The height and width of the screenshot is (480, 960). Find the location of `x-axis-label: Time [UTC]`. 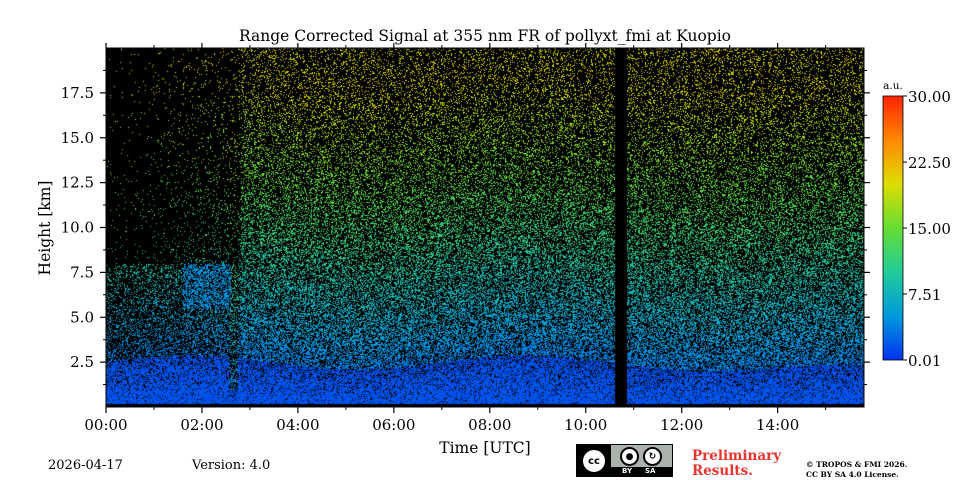

x-axis-label: Time [UTC] is located at coordinates (484, 448).